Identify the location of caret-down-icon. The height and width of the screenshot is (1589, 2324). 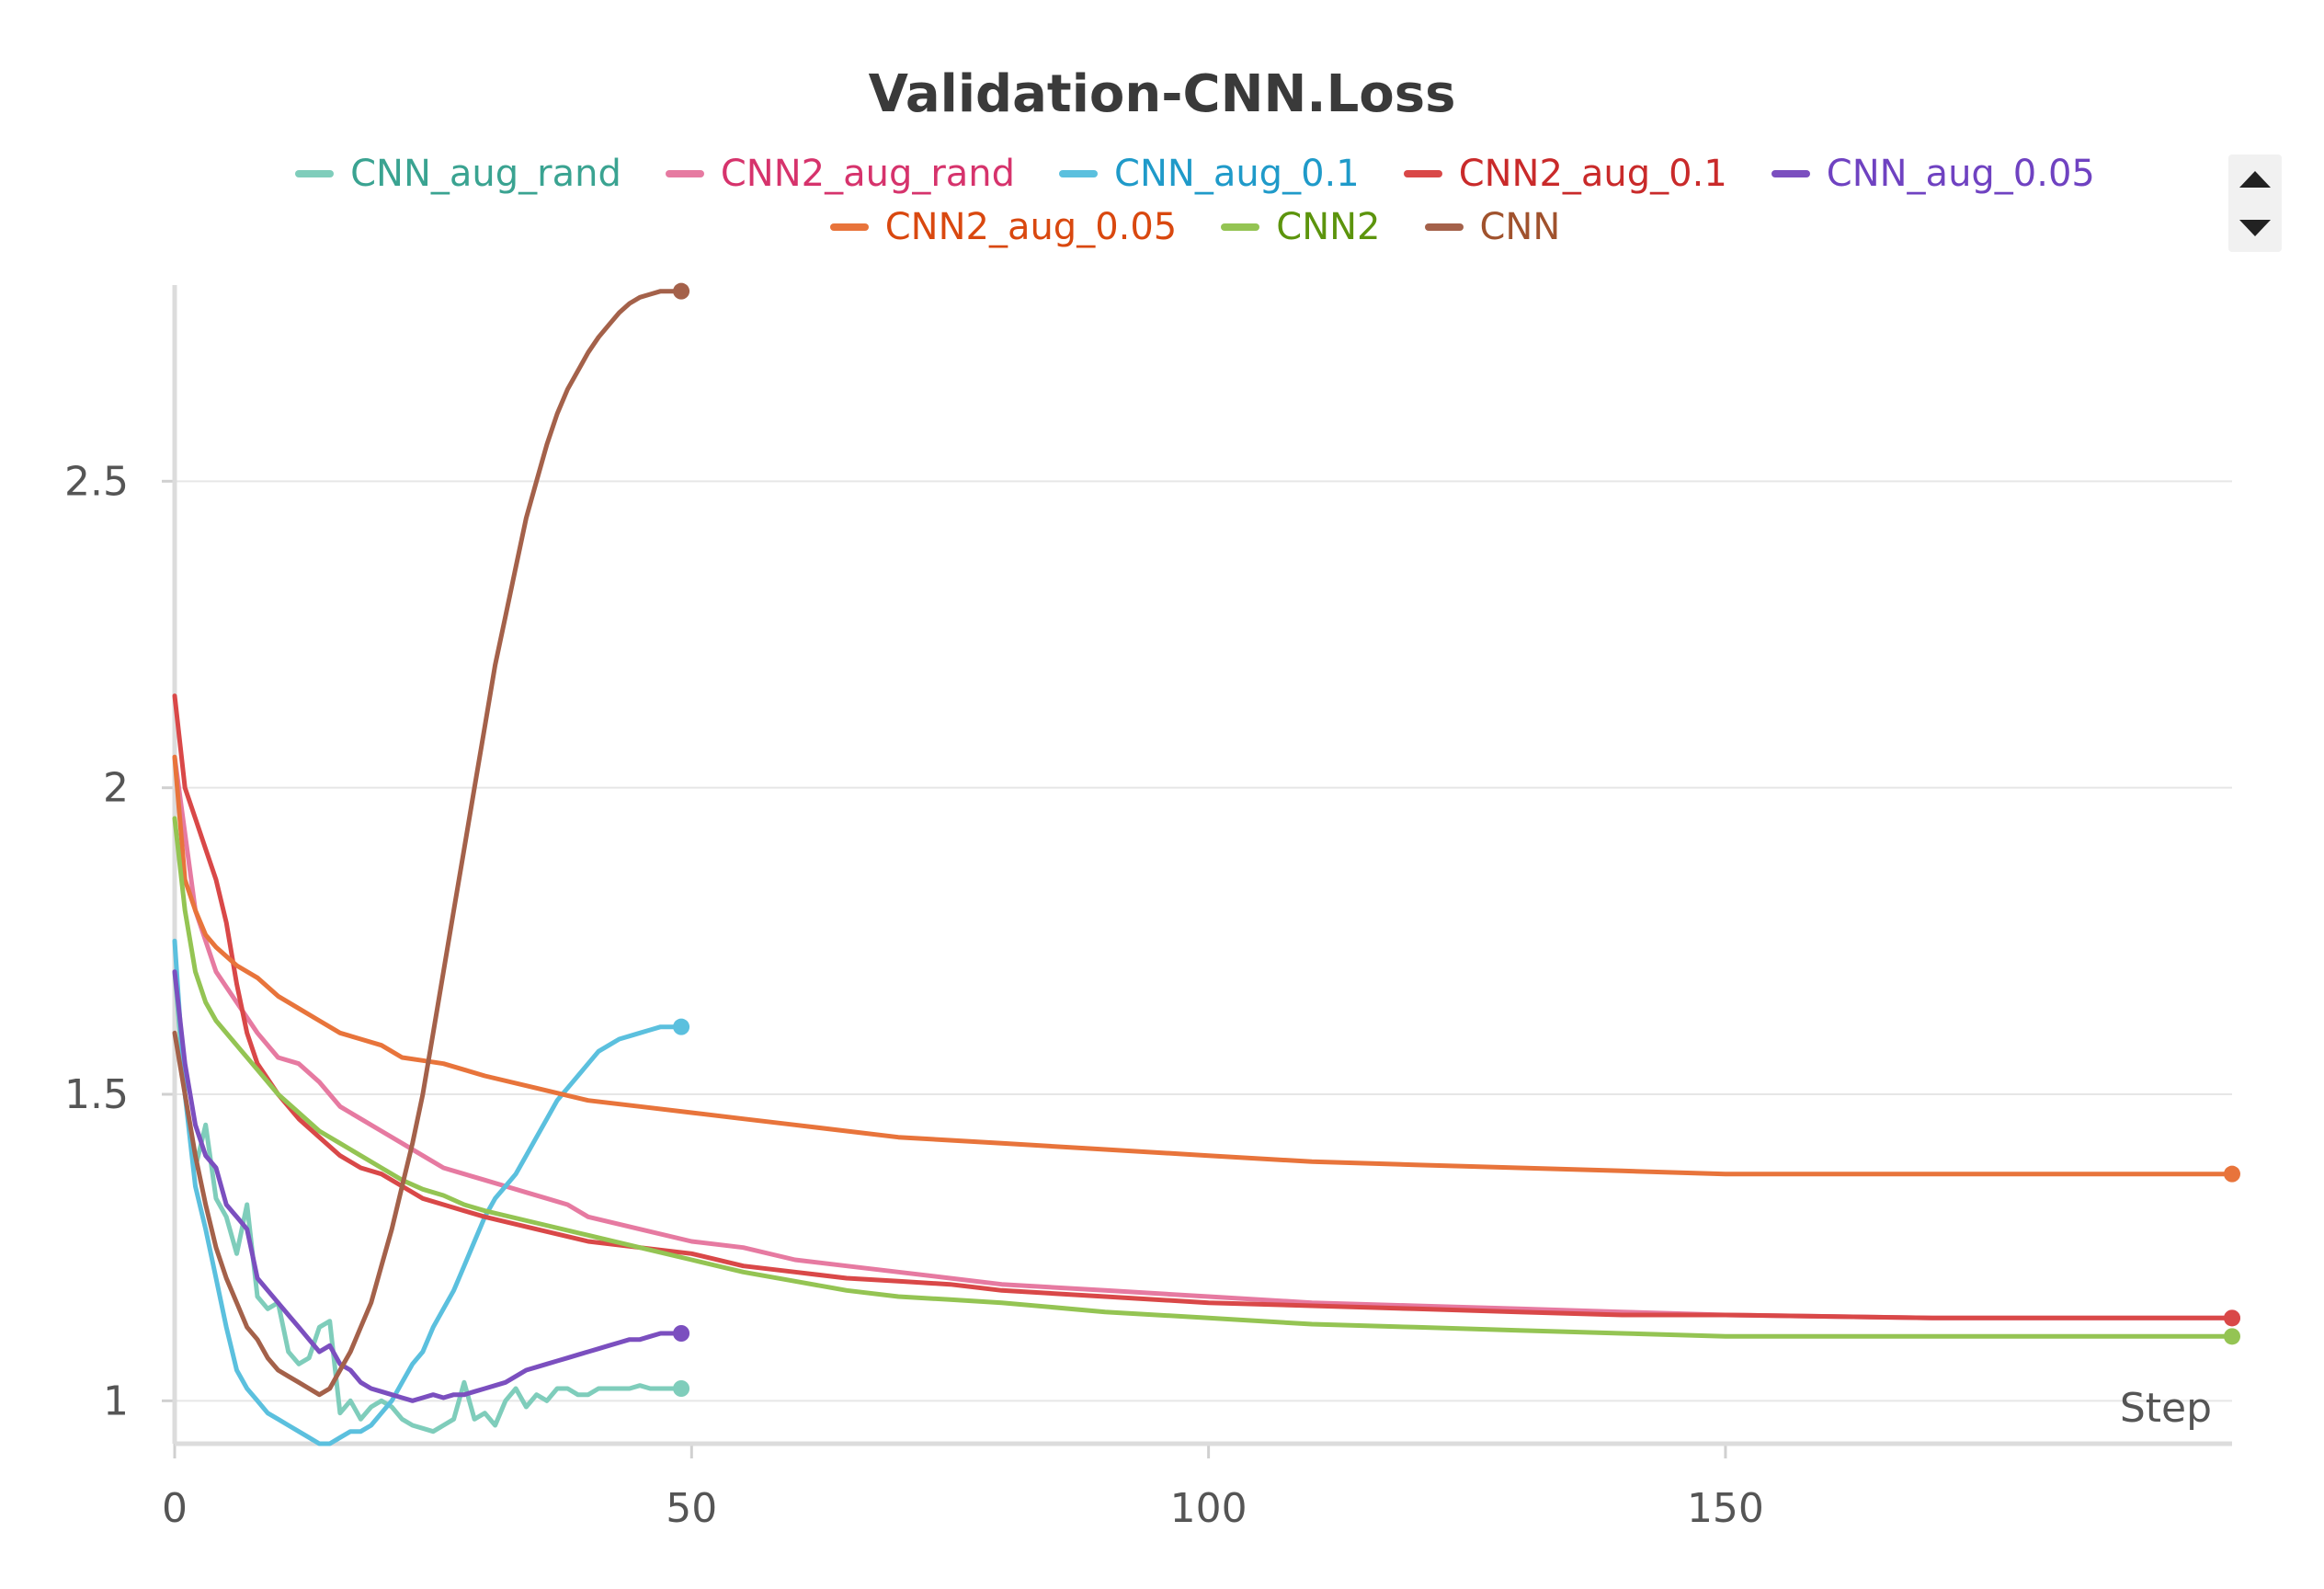
(2255, 228).